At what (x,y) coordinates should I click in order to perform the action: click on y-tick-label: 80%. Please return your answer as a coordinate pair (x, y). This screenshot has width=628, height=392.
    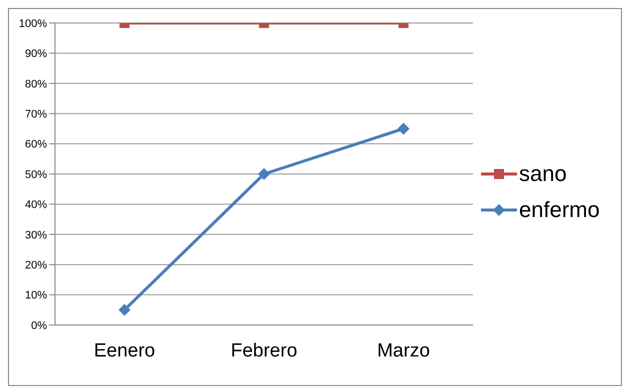
    Looking at the image, I should click on (36, 84).